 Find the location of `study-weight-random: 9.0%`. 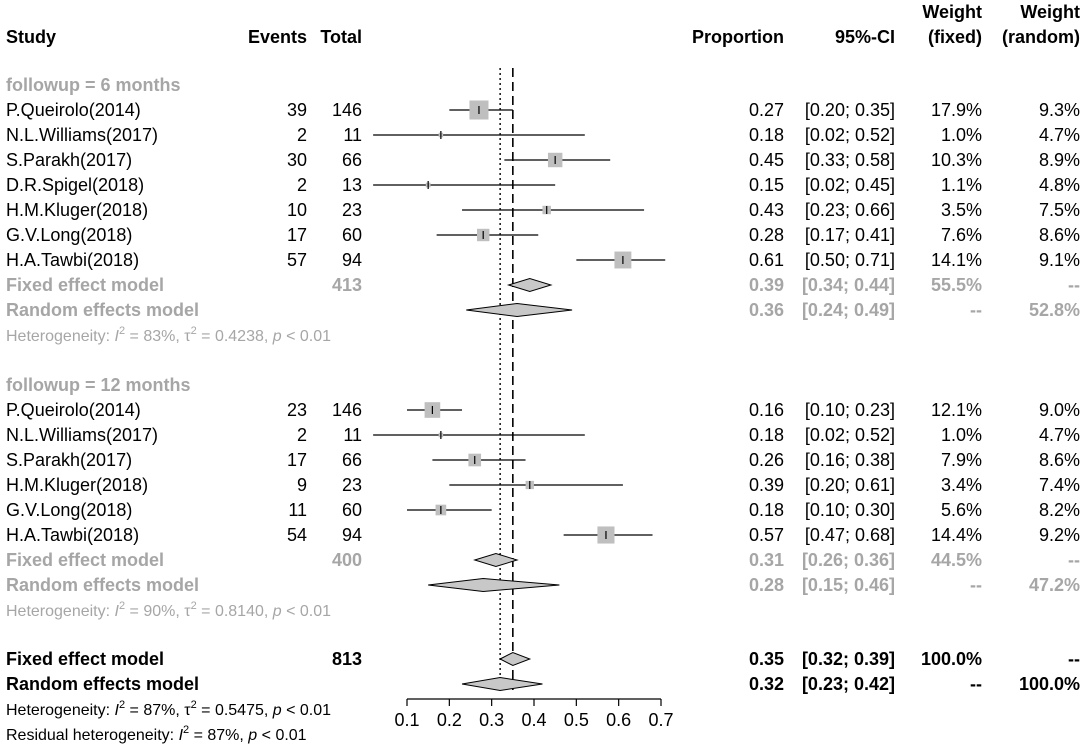

study-weight-random: 9.0% is located at coordinates (1059, 410).